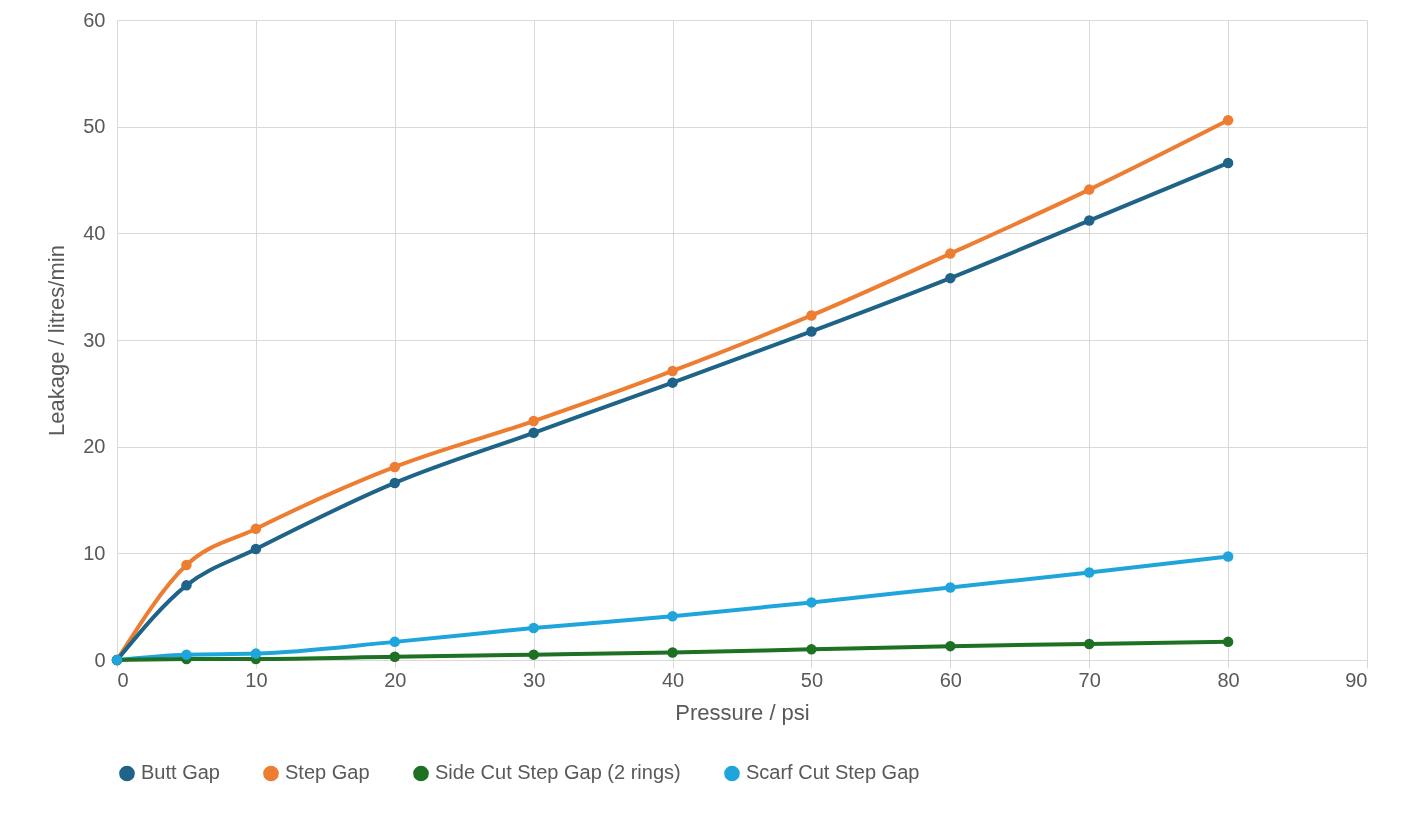 This screenshot has width=1410, height=834. Describe the element at coordinates (94, 232) in the screenshot. I see `y-tick-label: 40` at that location.